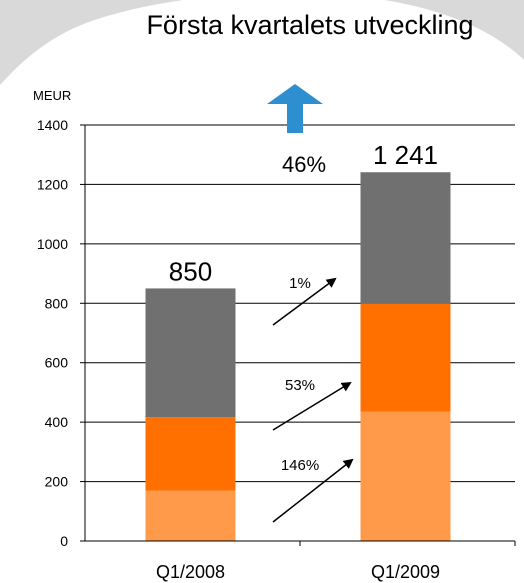  What do you see at coordinates (52, 244) in the screenshot?
I see `y-tick-label: 1000` at bounding box center [52, 244].